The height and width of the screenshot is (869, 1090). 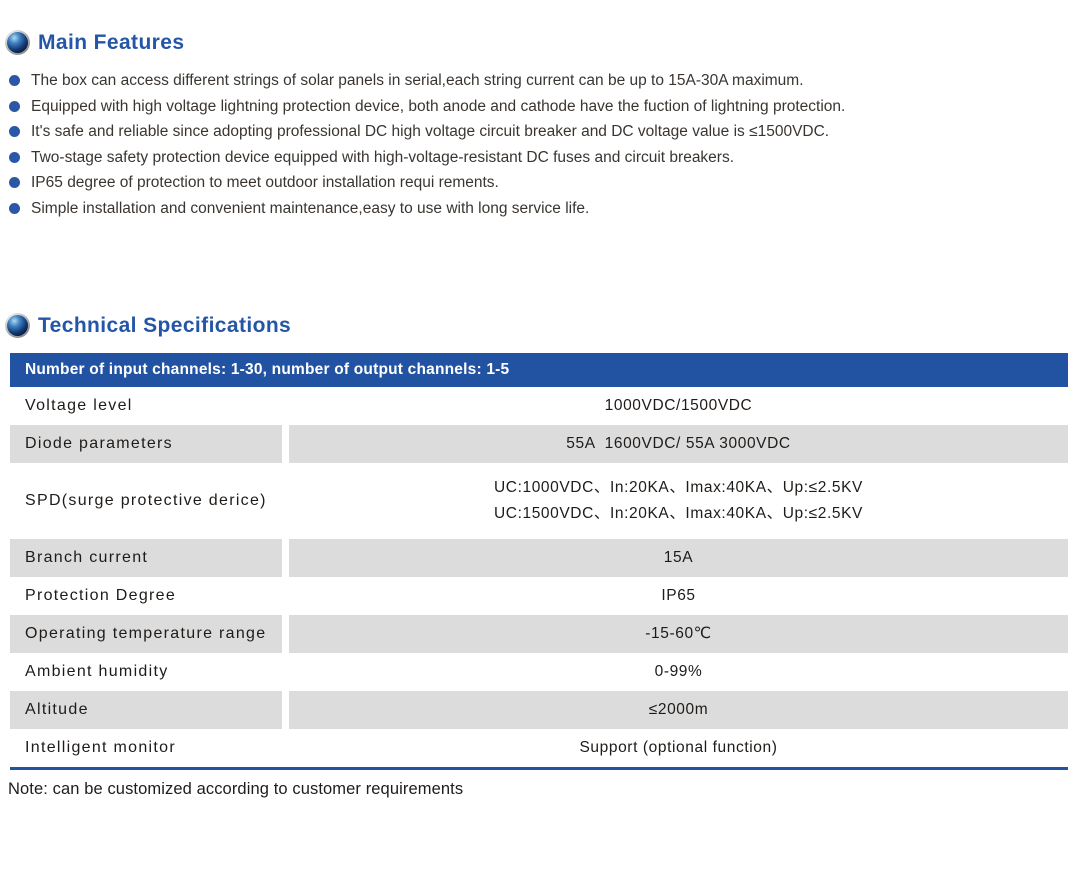 I want to click on spec-value-line: 15A, so click(x=678, y=557).